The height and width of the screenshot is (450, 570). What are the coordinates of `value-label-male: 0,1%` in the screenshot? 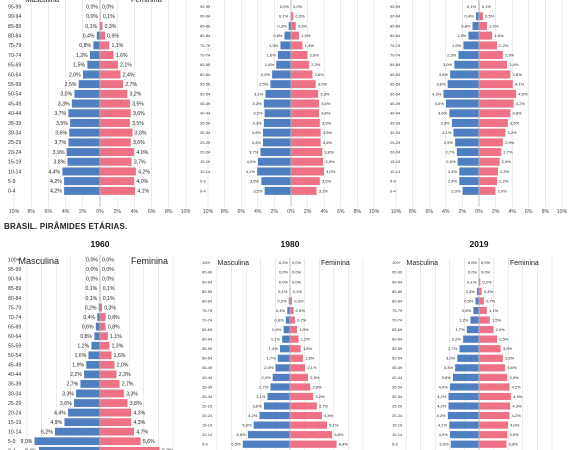 It's located at (91, 289).